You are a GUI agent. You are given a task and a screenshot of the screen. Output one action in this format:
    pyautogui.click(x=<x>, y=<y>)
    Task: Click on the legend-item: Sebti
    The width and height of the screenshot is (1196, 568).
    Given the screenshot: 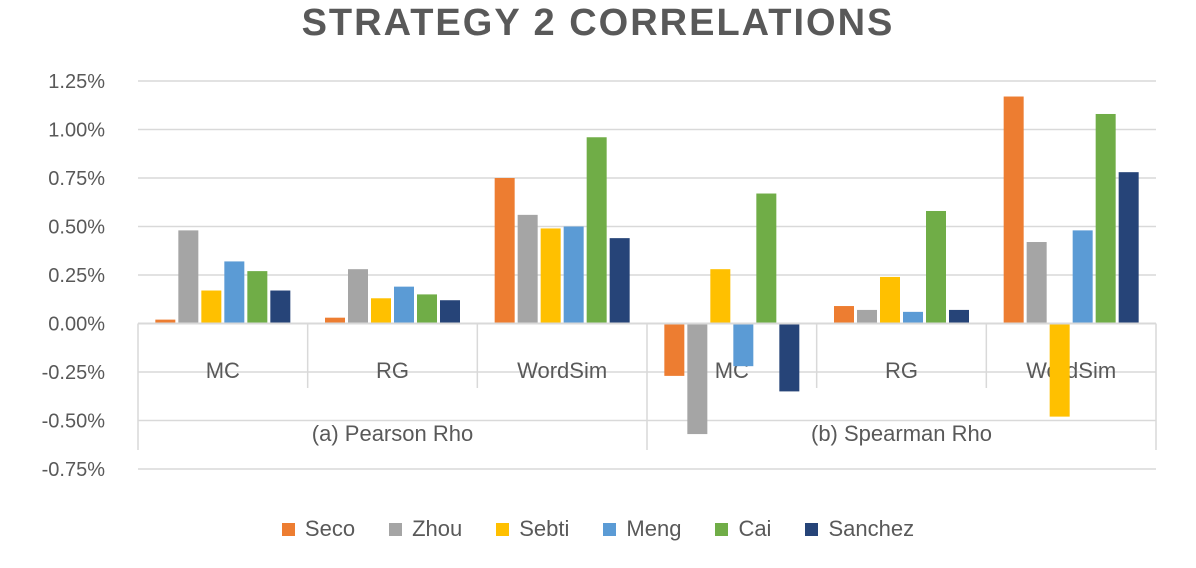 What is the action you would take?
    pyautogui.click(x=532, y=529)
    